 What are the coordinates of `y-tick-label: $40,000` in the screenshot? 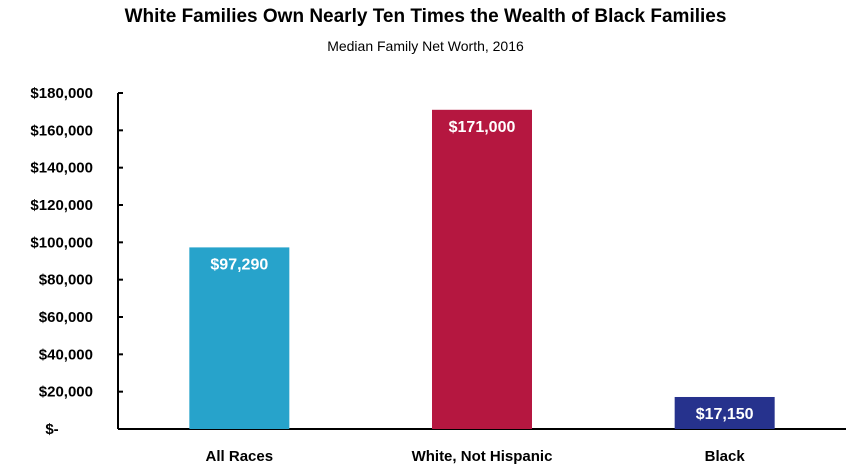 It's located at (66, 354).